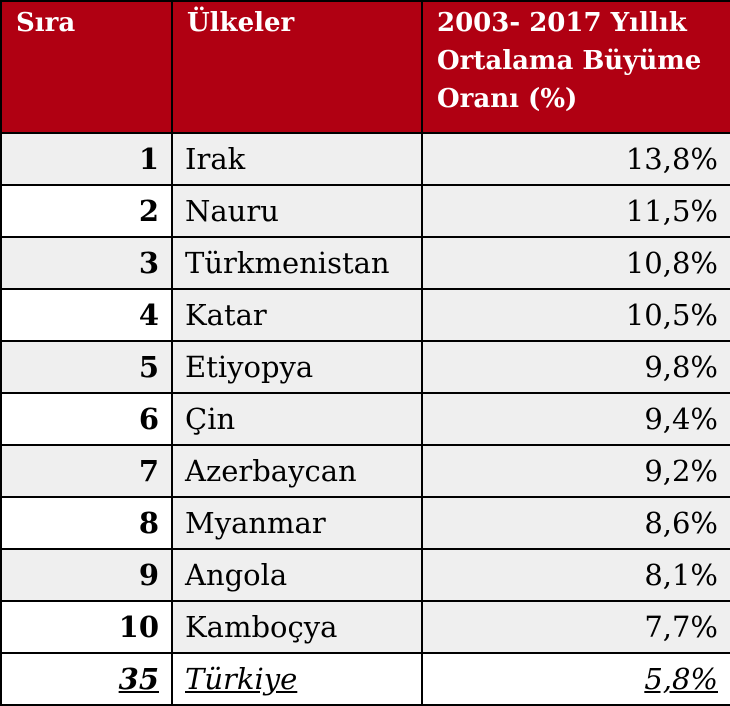 The height and width of the screenshot is (706, 730). What do you see at coordinates (86, 263) in the screenshot?
I see `rank-cell: 3` at bounding box center [86, 263].